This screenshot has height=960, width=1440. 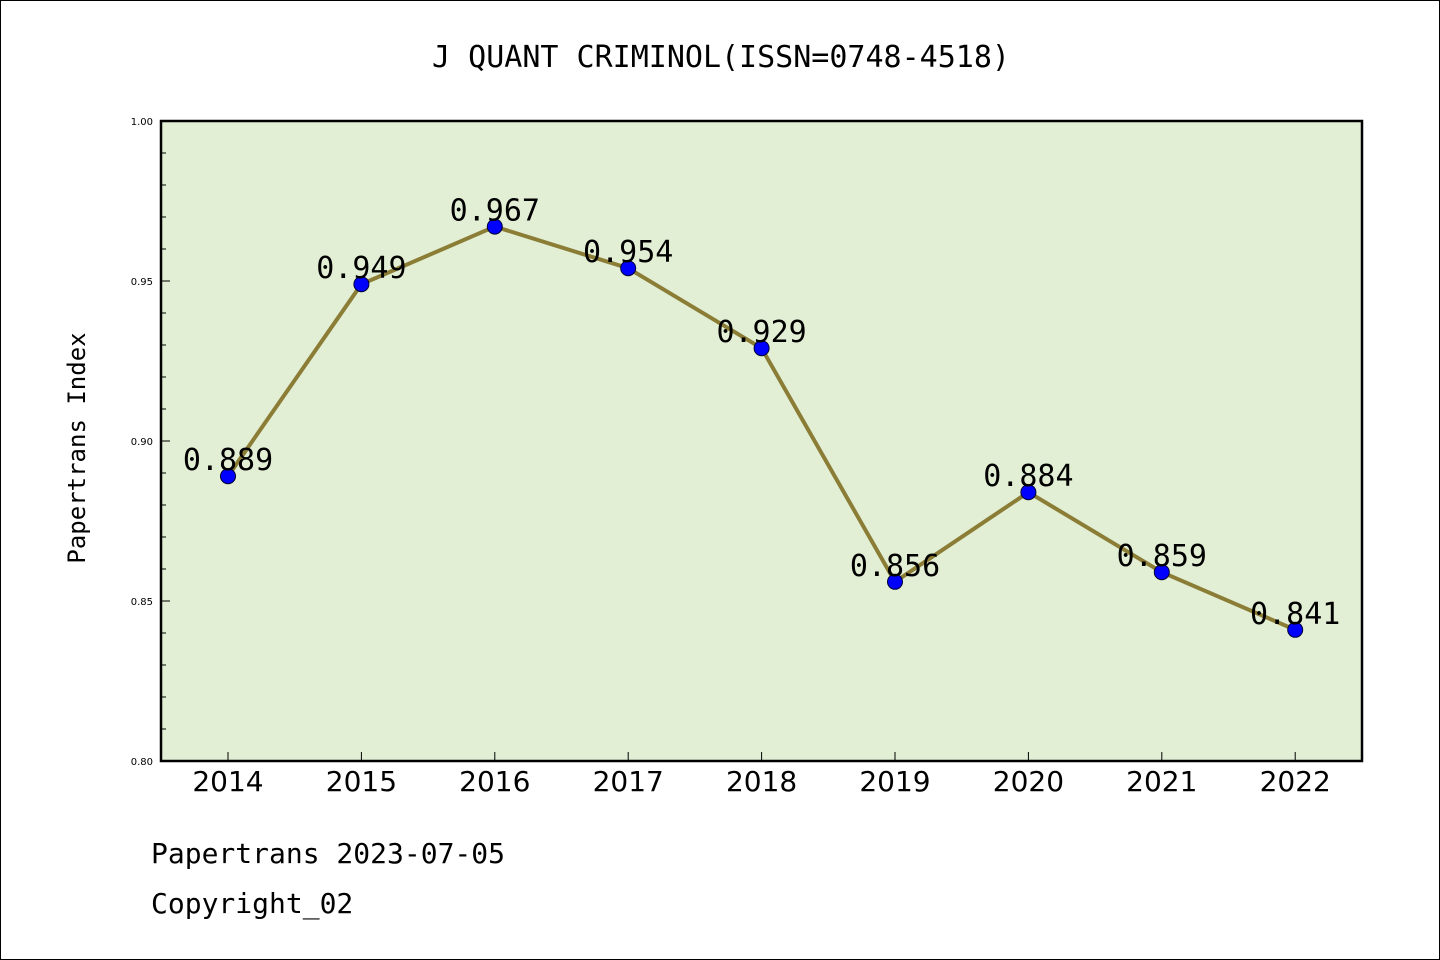 What do you see at coordinates (227, 781) in the screenshot?
I see `x-tick-label: 2014` at bounding box center [227, 781].